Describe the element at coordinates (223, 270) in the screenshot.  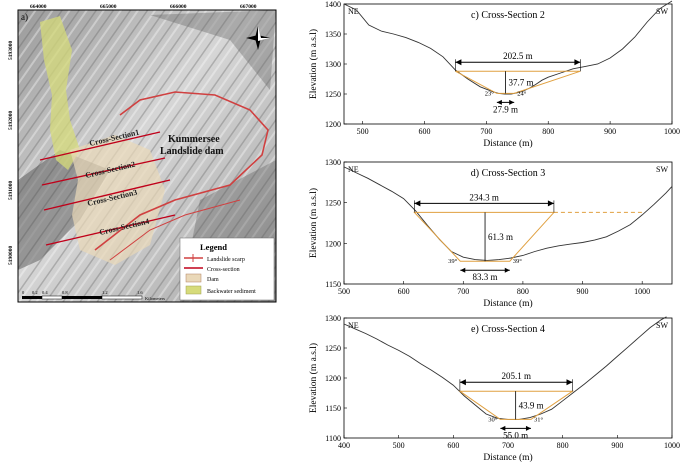
I see `legend-label-cross-section: Cross-section` at that location.